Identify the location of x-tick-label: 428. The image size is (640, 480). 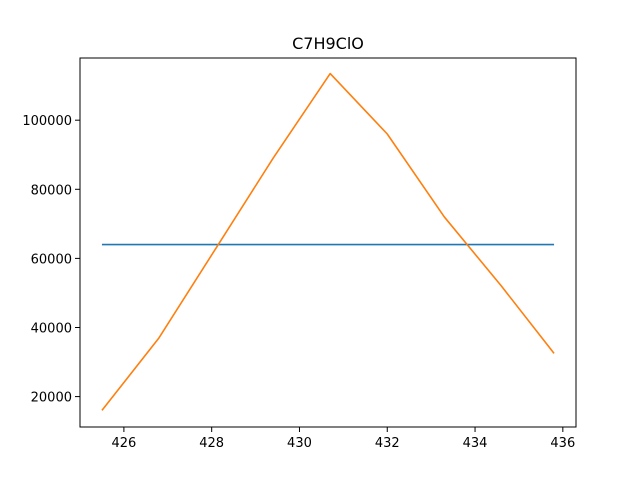
(211, 443).